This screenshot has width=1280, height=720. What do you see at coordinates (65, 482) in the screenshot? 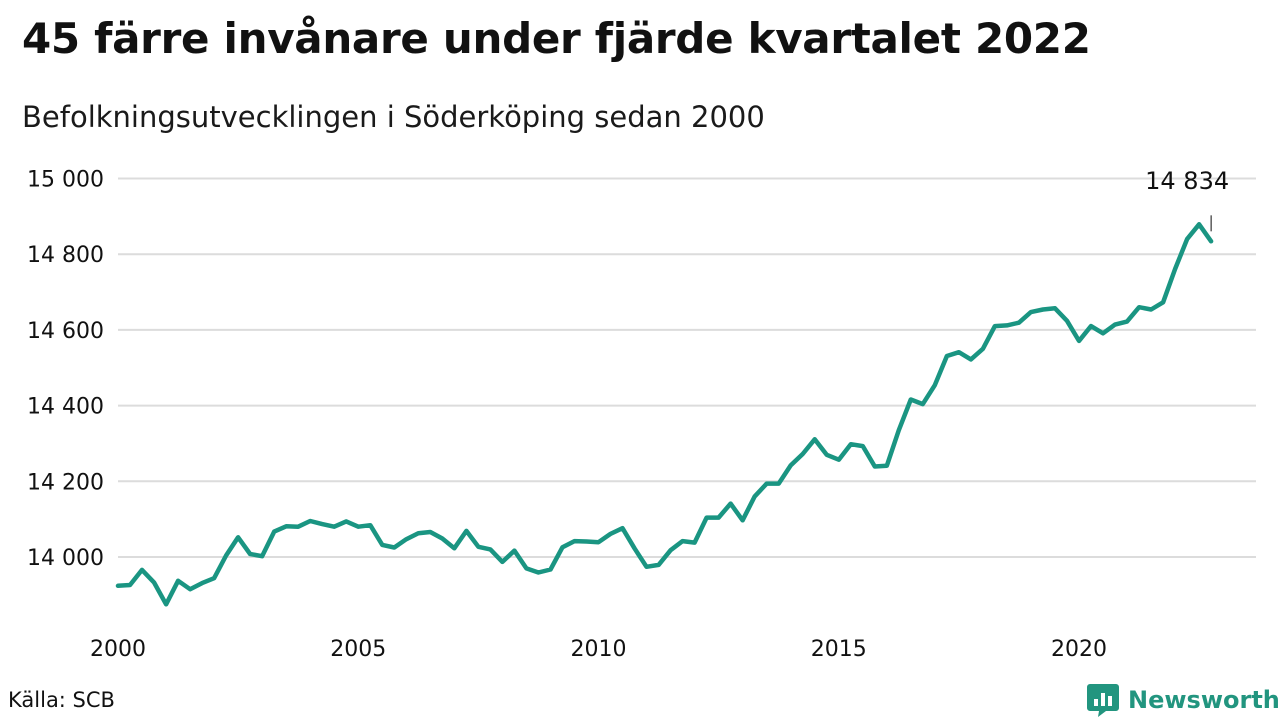
I see `y-tick-label: 14 200` at bounding box center [65, 482].